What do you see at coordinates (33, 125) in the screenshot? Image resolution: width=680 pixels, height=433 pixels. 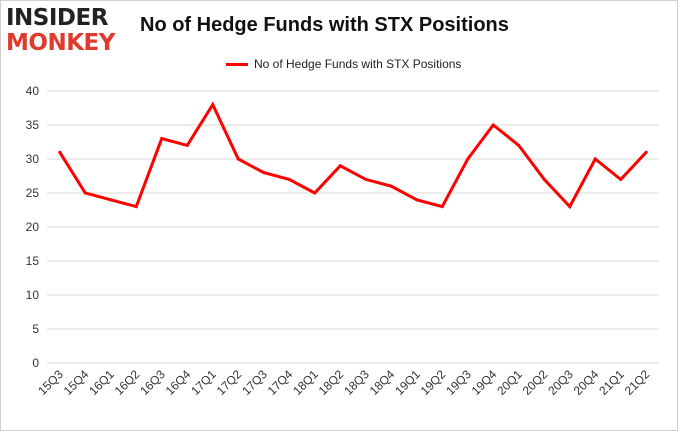 I see `y-tick-label-35: 35` at bounding box center [33, 125].